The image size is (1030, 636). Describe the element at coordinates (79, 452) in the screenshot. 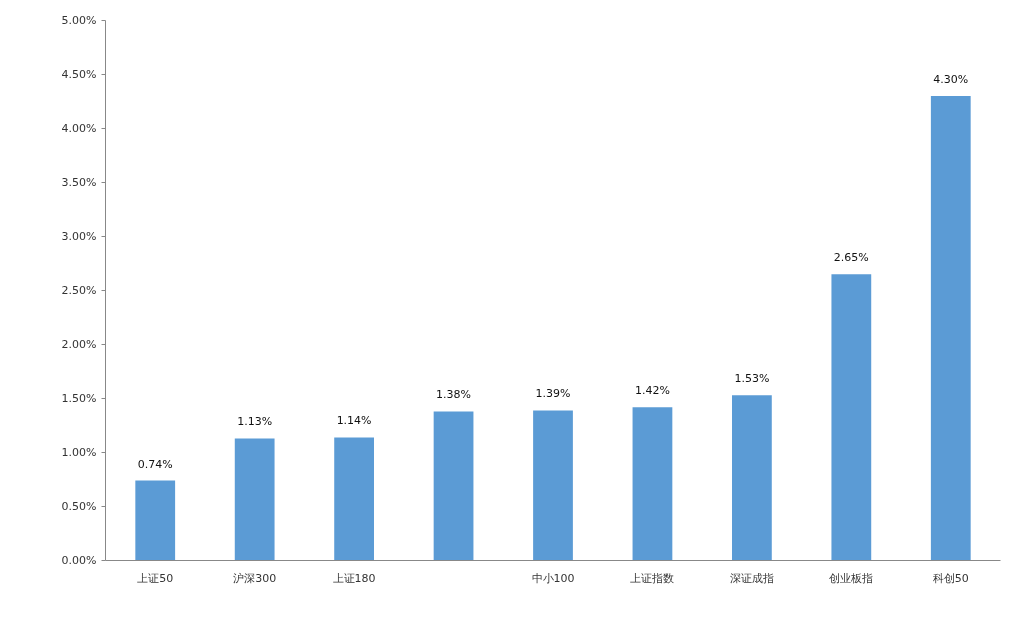

I see `y-tick-label: 1.00%` at that location.